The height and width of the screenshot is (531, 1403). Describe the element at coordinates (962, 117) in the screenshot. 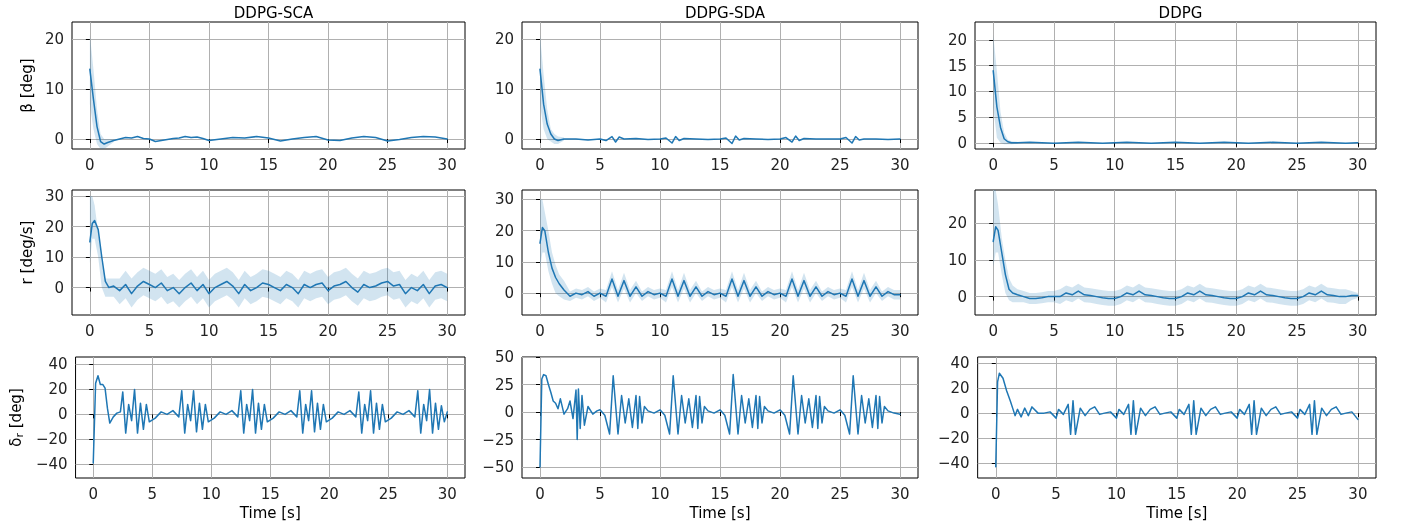

I see `y-tick-label: 5` at that location.